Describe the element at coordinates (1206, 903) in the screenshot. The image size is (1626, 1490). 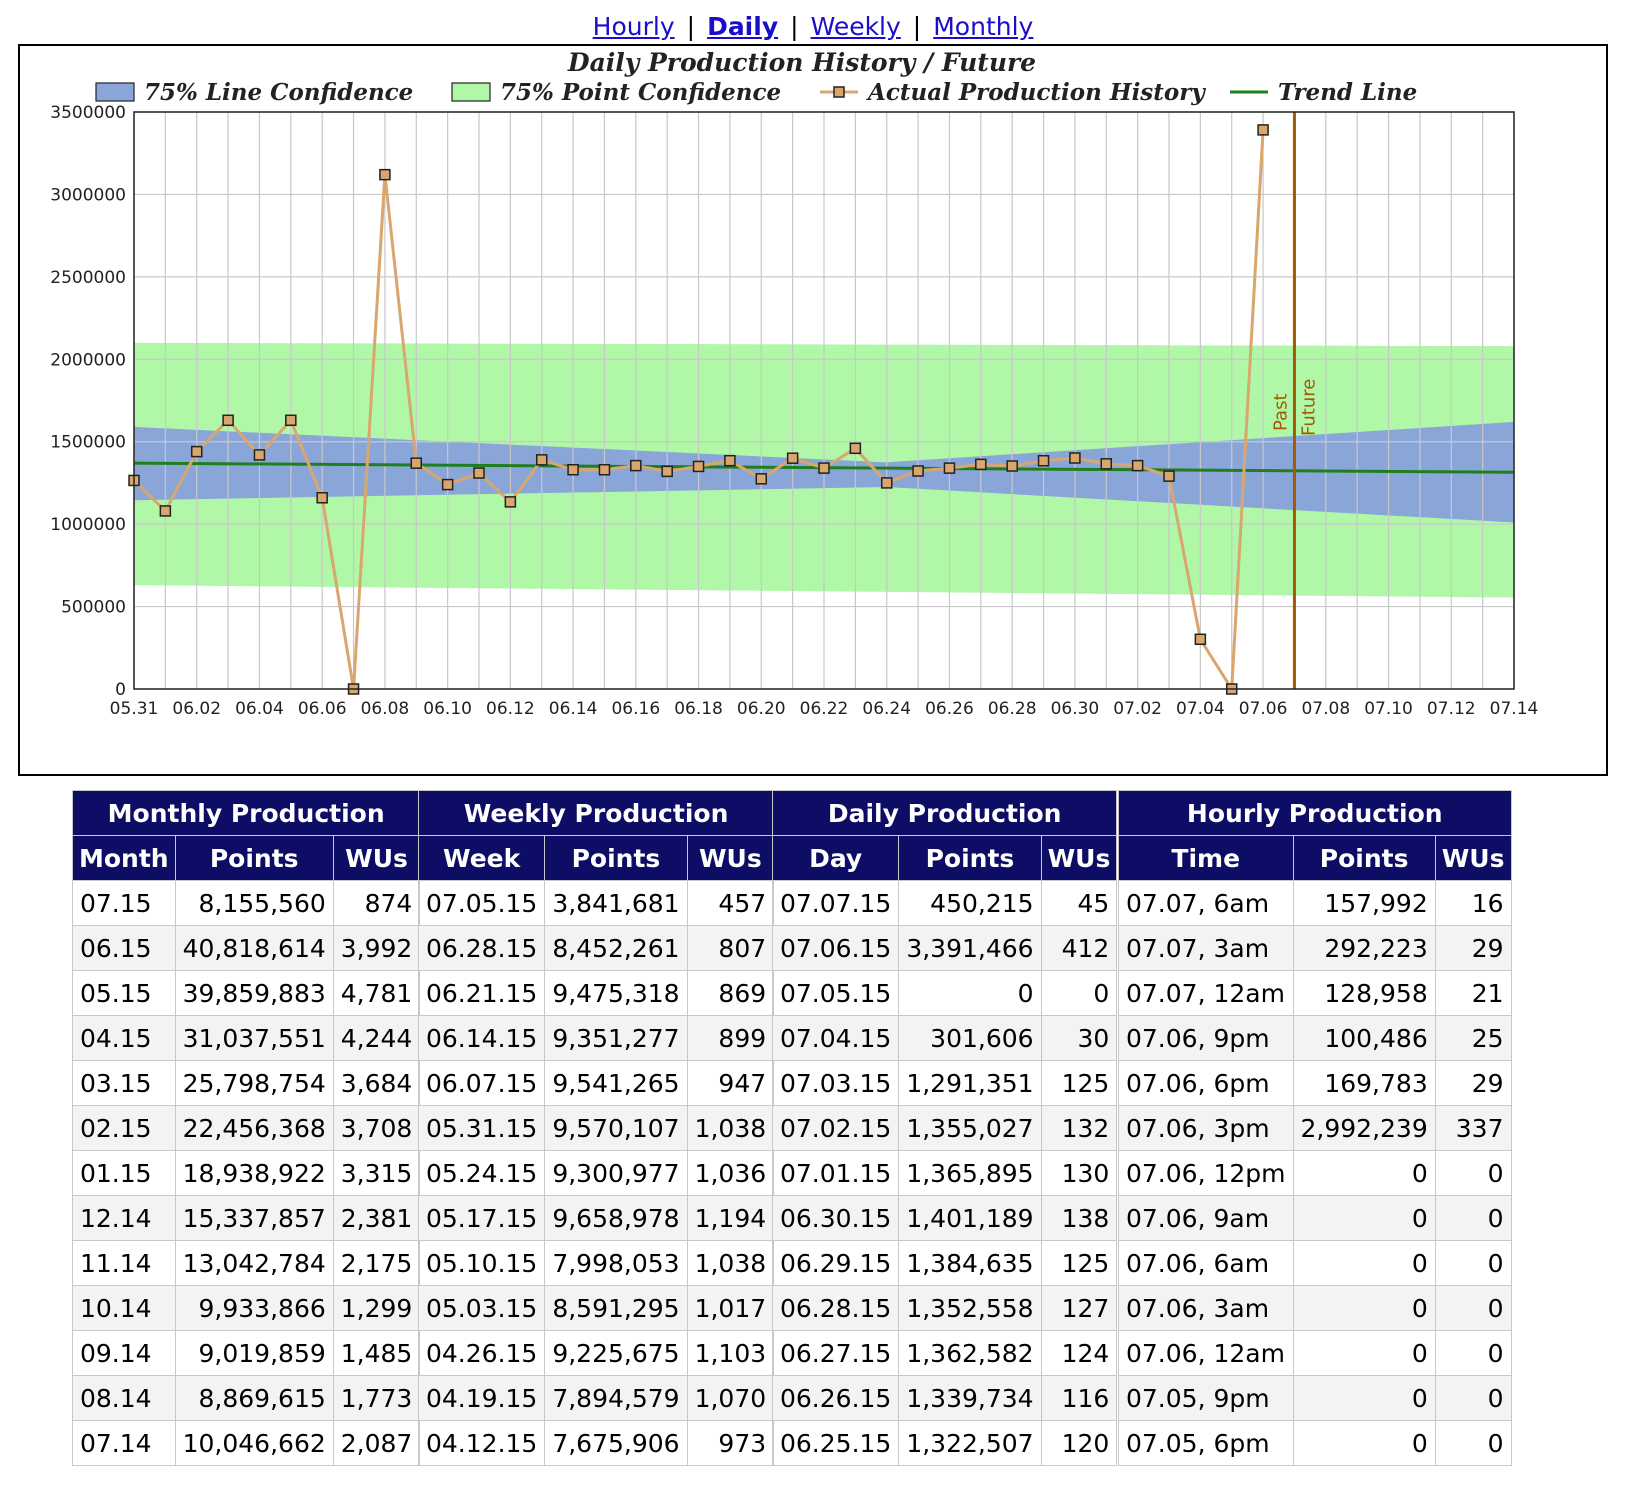
I see `table-cell: 07.07, 6am` at that location.